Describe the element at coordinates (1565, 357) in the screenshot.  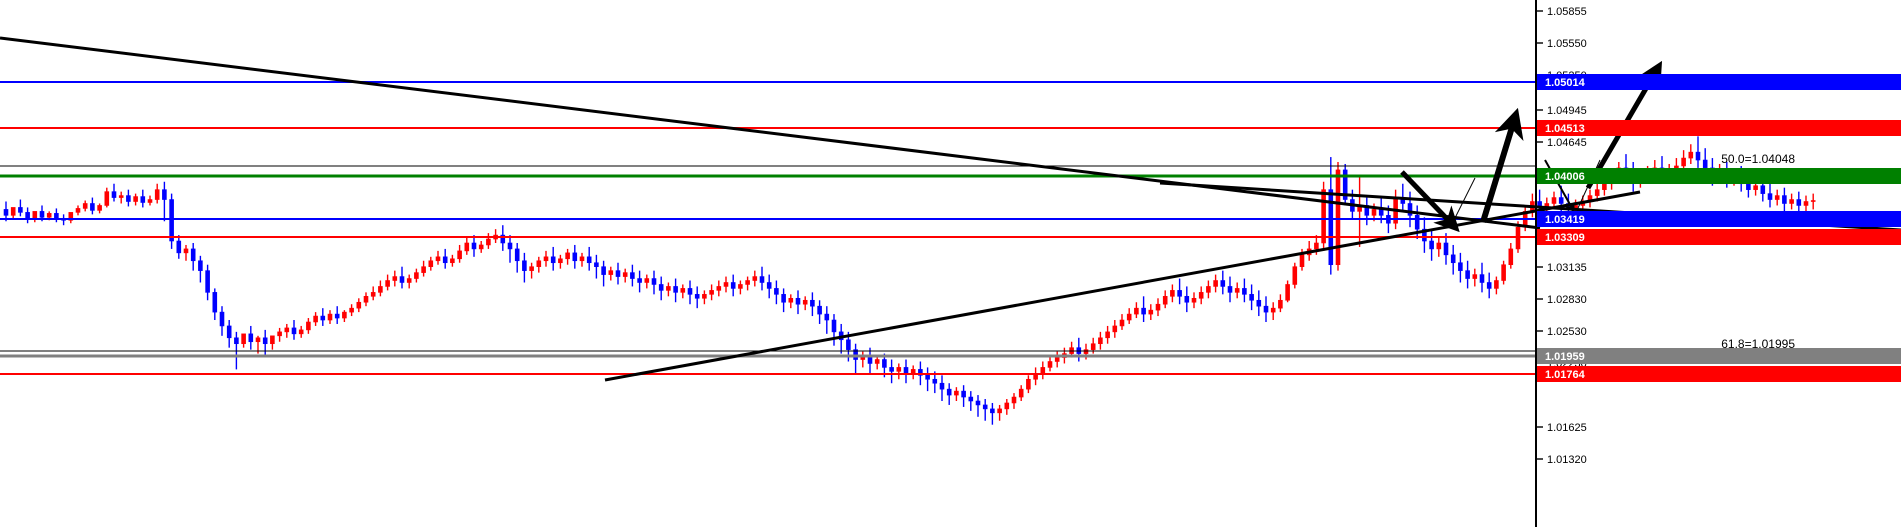
I see `price-tag-value: 1.01959` at that location.